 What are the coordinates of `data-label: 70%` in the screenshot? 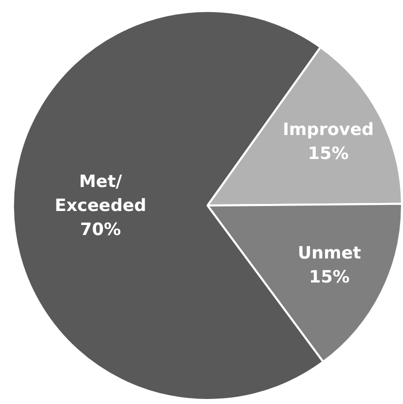 It's located at (100, 230).